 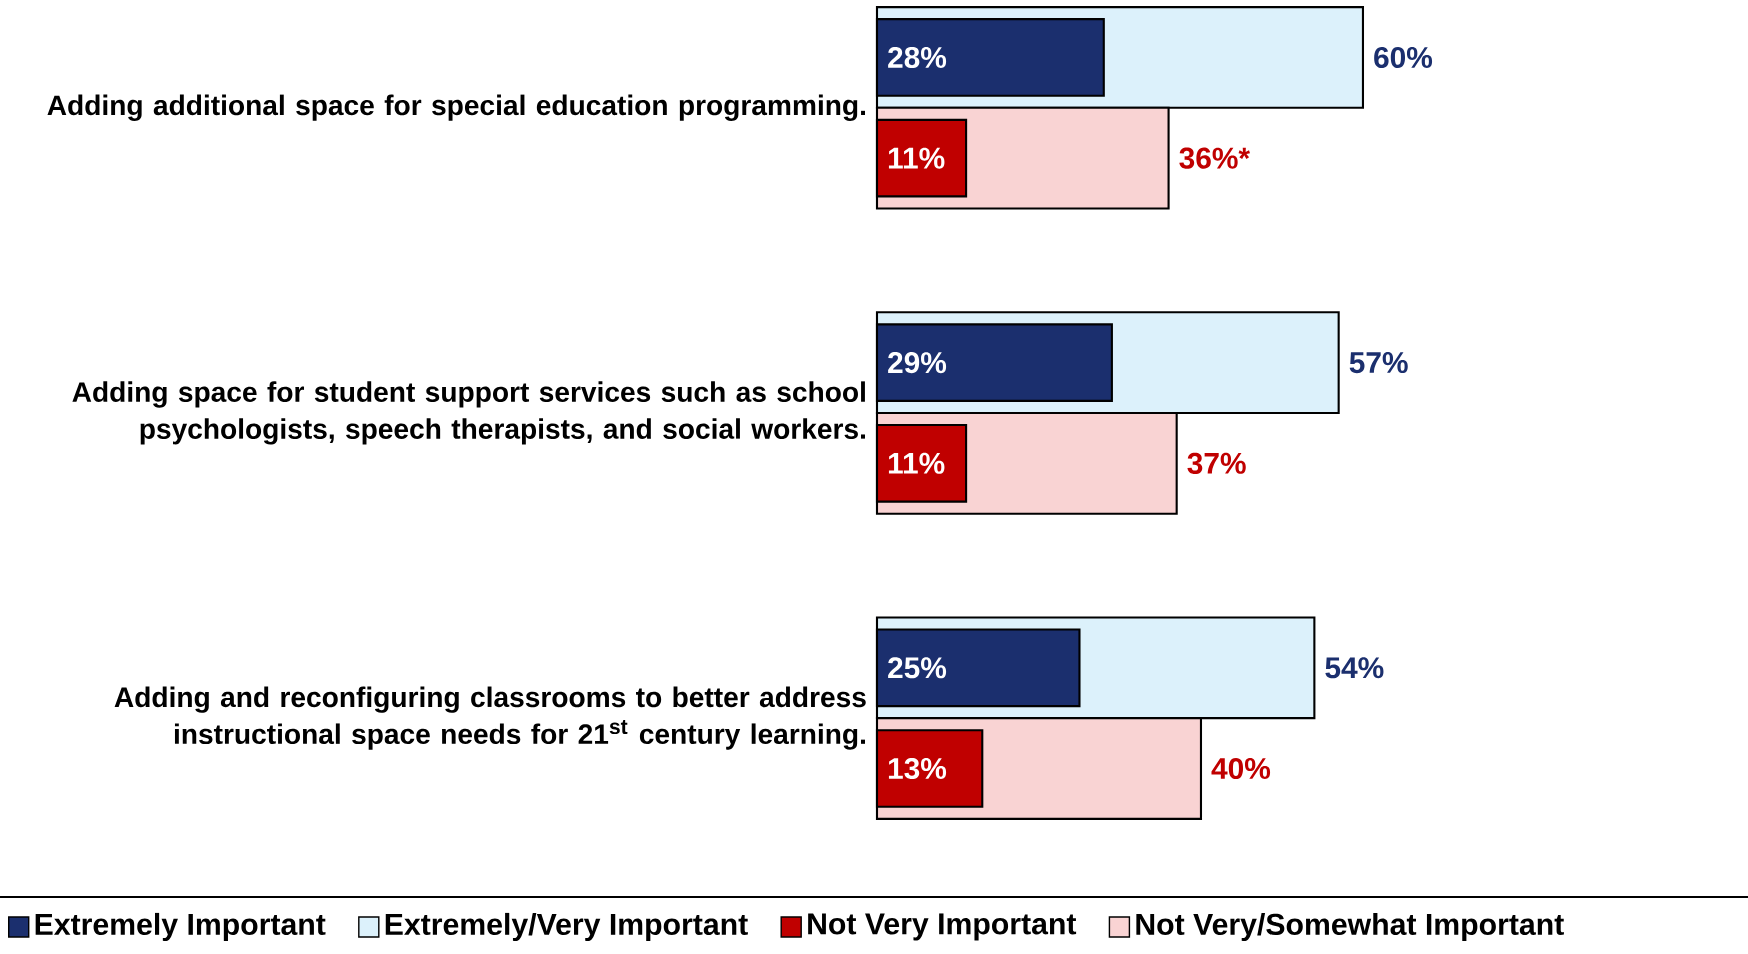 What do you see at coordinates (942, 927) in the screenshot?
I see `legend-label: Not Very Important` at bounding box center [942, 927].